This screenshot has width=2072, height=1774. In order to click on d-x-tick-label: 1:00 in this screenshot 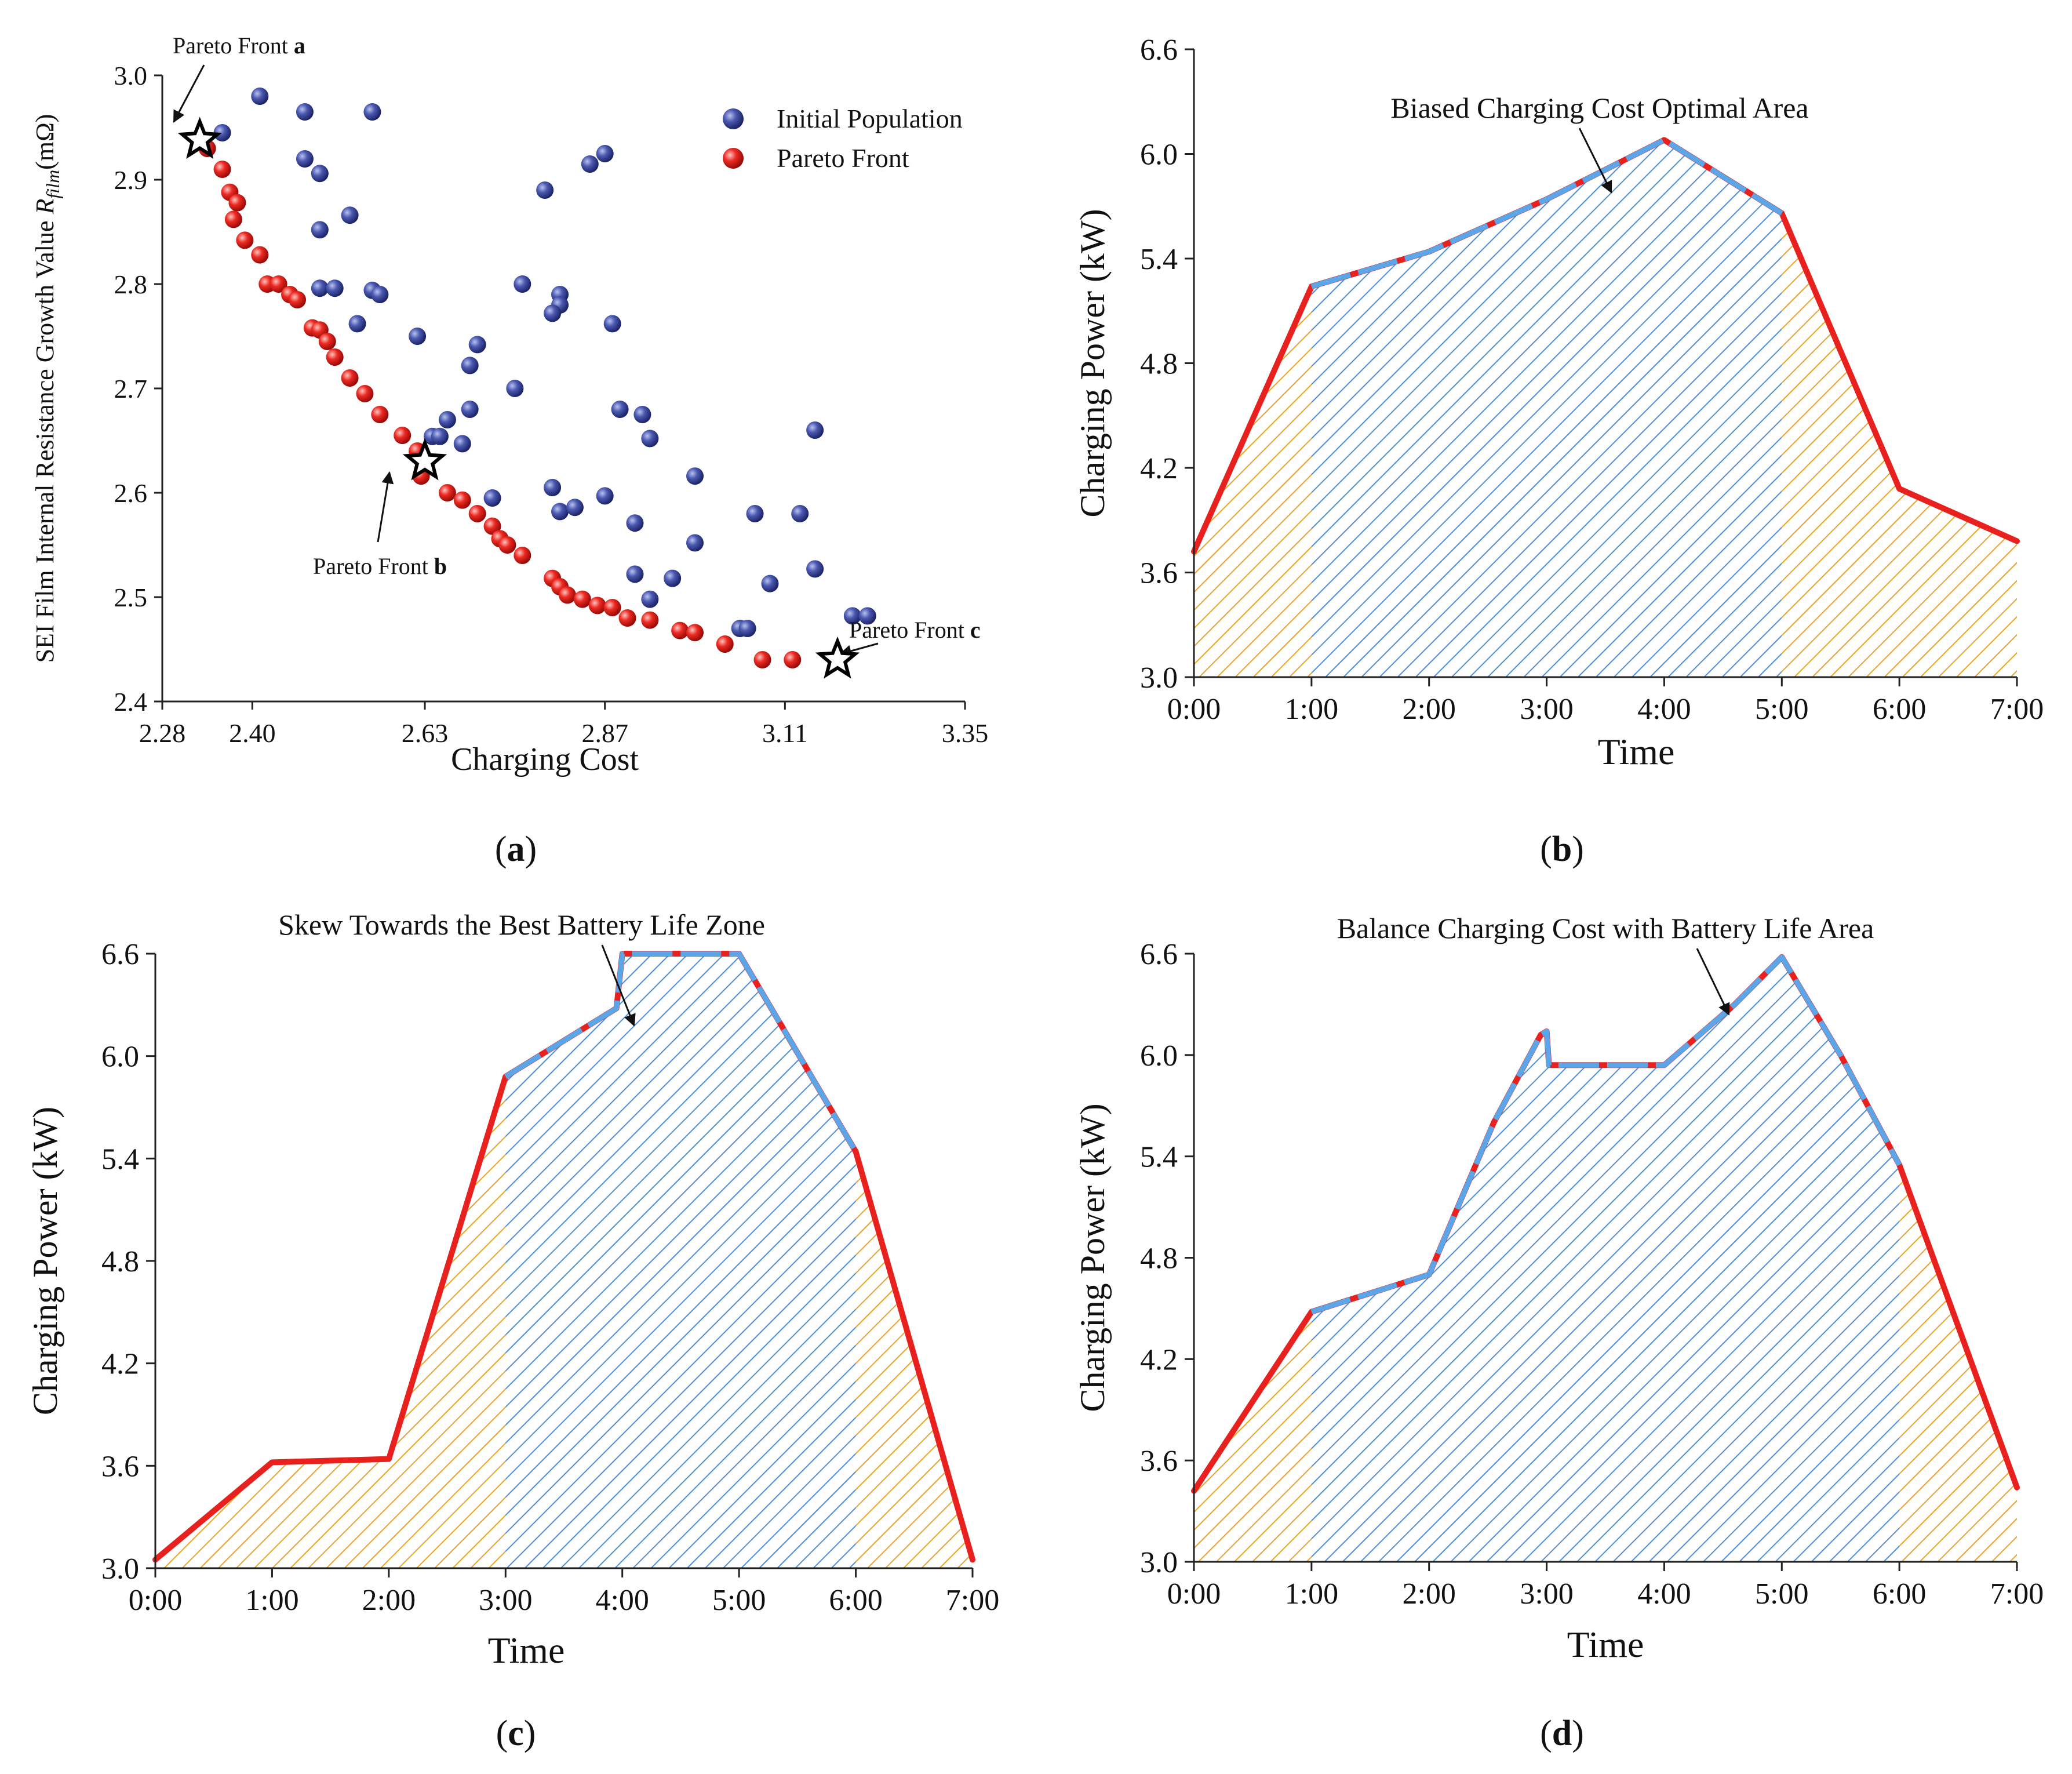, I will do `click(1311, 1594)`.